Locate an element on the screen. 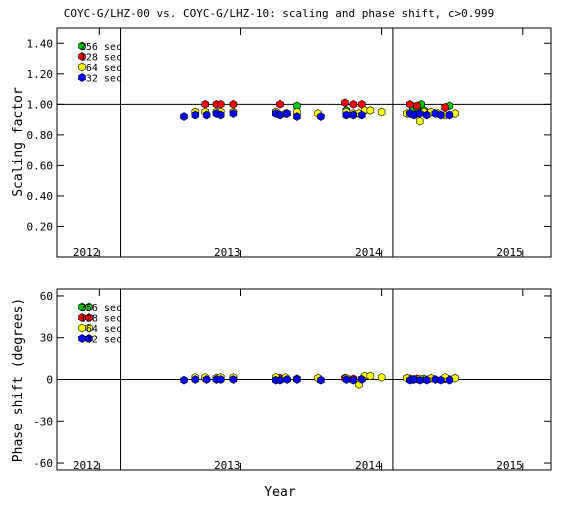 The height and width of the screenshot is (506, 561). y-tick-label: 0.20 is located at coordinates (40, 226).